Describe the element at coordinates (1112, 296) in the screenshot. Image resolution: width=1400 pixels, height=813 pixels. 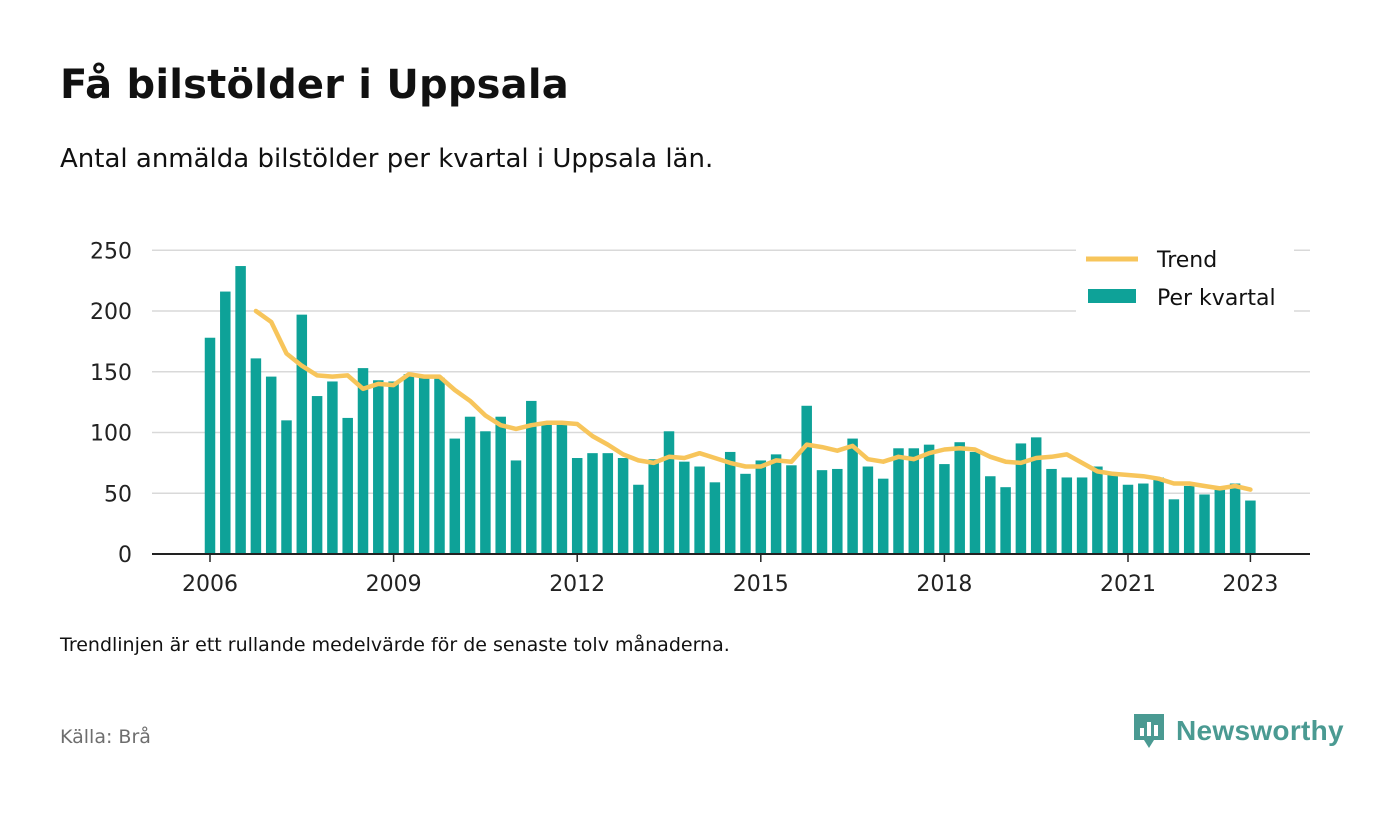
I see `legend-swatch-bars` at that location.